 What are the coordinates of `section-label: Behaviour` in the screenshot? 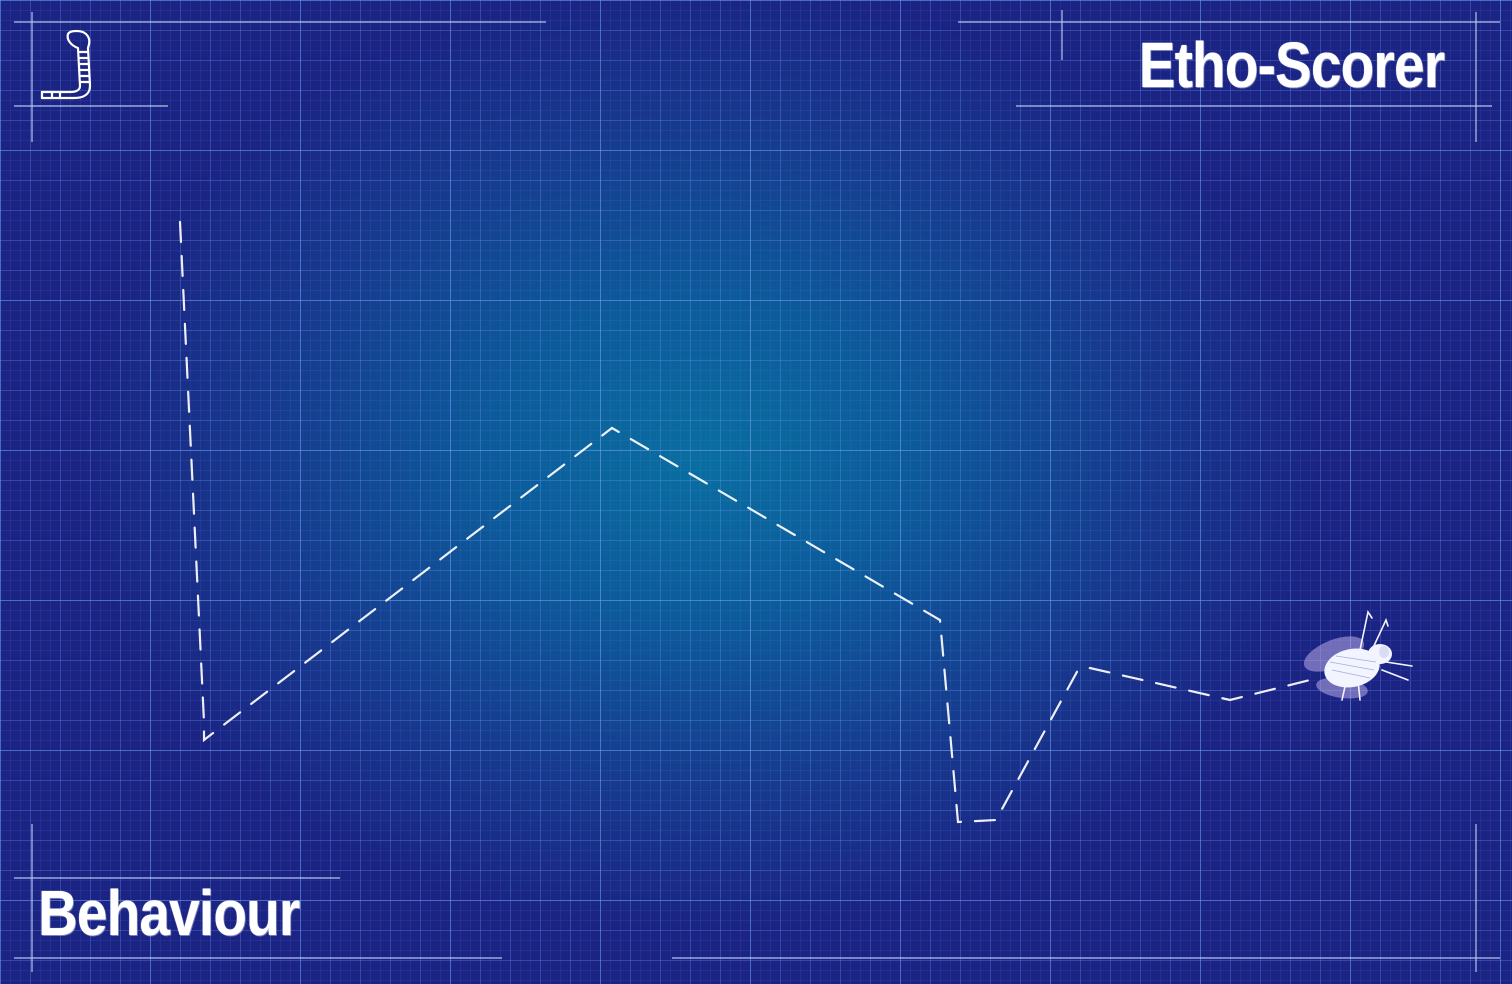 It's located at (169, 913).